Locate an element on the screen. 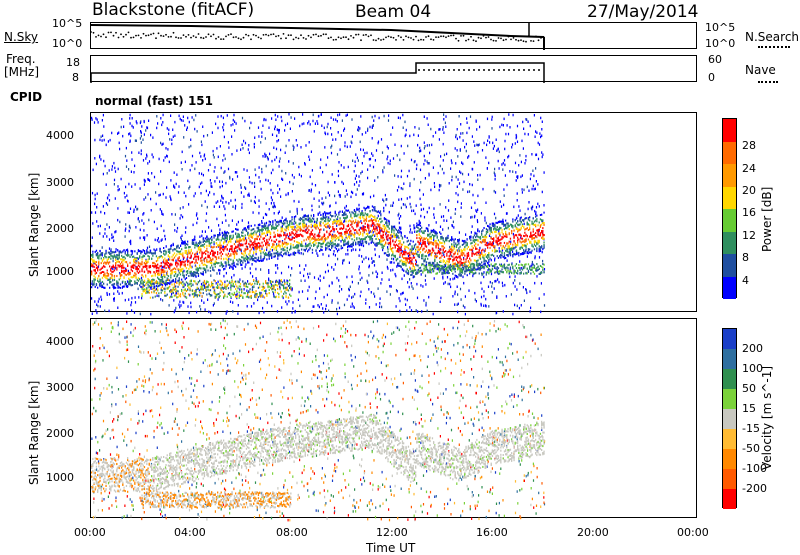 This screenshot has width=800, height=555. station-title: Blackstone (fitACF) is located at coordinates (173, 10).